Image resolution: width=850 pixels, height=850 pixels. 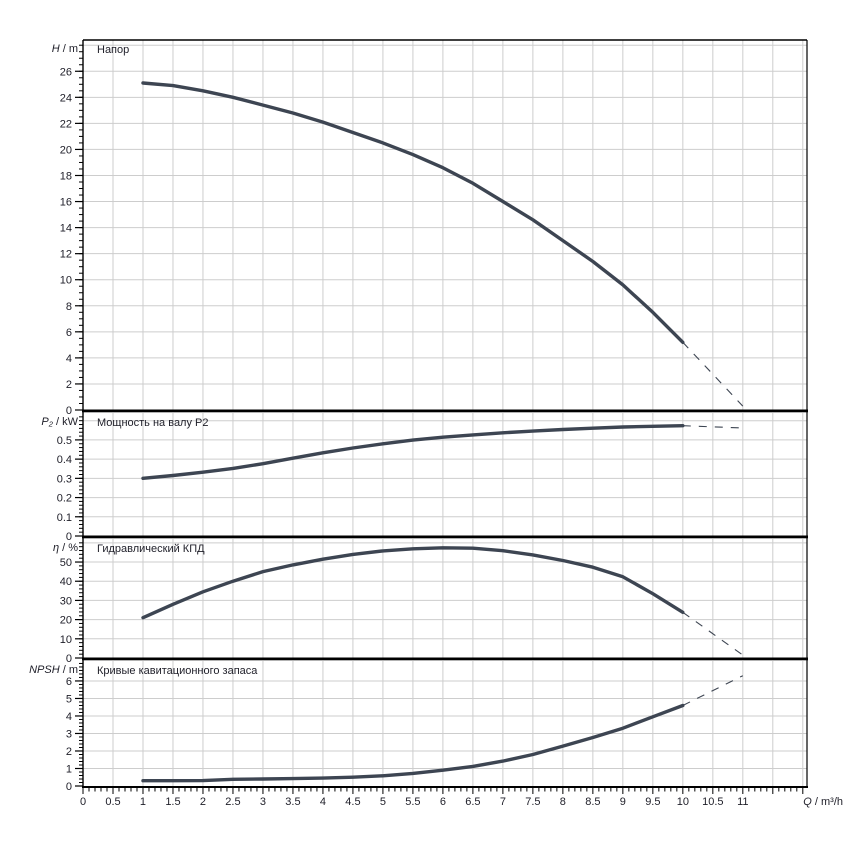 What do you see at coordinates (623, 802) in the screenshot?
I see `x-tick-label: 9` at bounding box center [623, 802].